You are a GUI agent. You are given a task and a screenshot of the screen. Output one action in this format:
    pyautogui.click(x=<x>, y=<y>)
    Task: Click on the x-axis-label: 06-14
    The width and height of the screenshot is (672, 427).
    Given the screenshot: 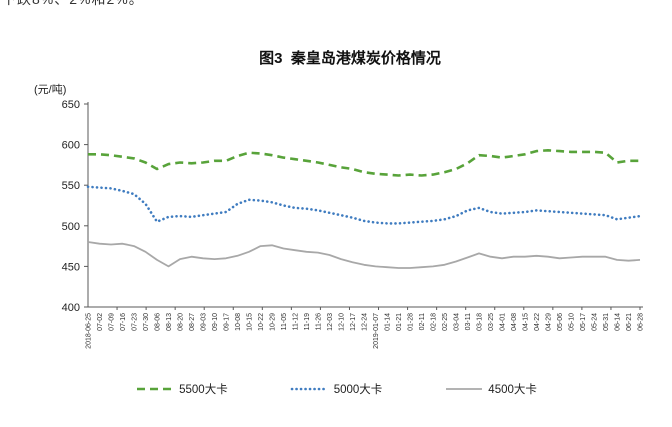 What is the action you would take?
    pyautogui.click(x=618, y=322)
    